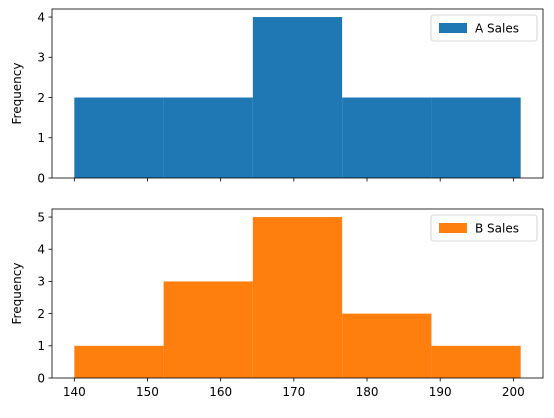  What do you see at coordinates (513, 392) in the screenshot?
I see `x-tick-label: 200` at bounding box center [513, 392].